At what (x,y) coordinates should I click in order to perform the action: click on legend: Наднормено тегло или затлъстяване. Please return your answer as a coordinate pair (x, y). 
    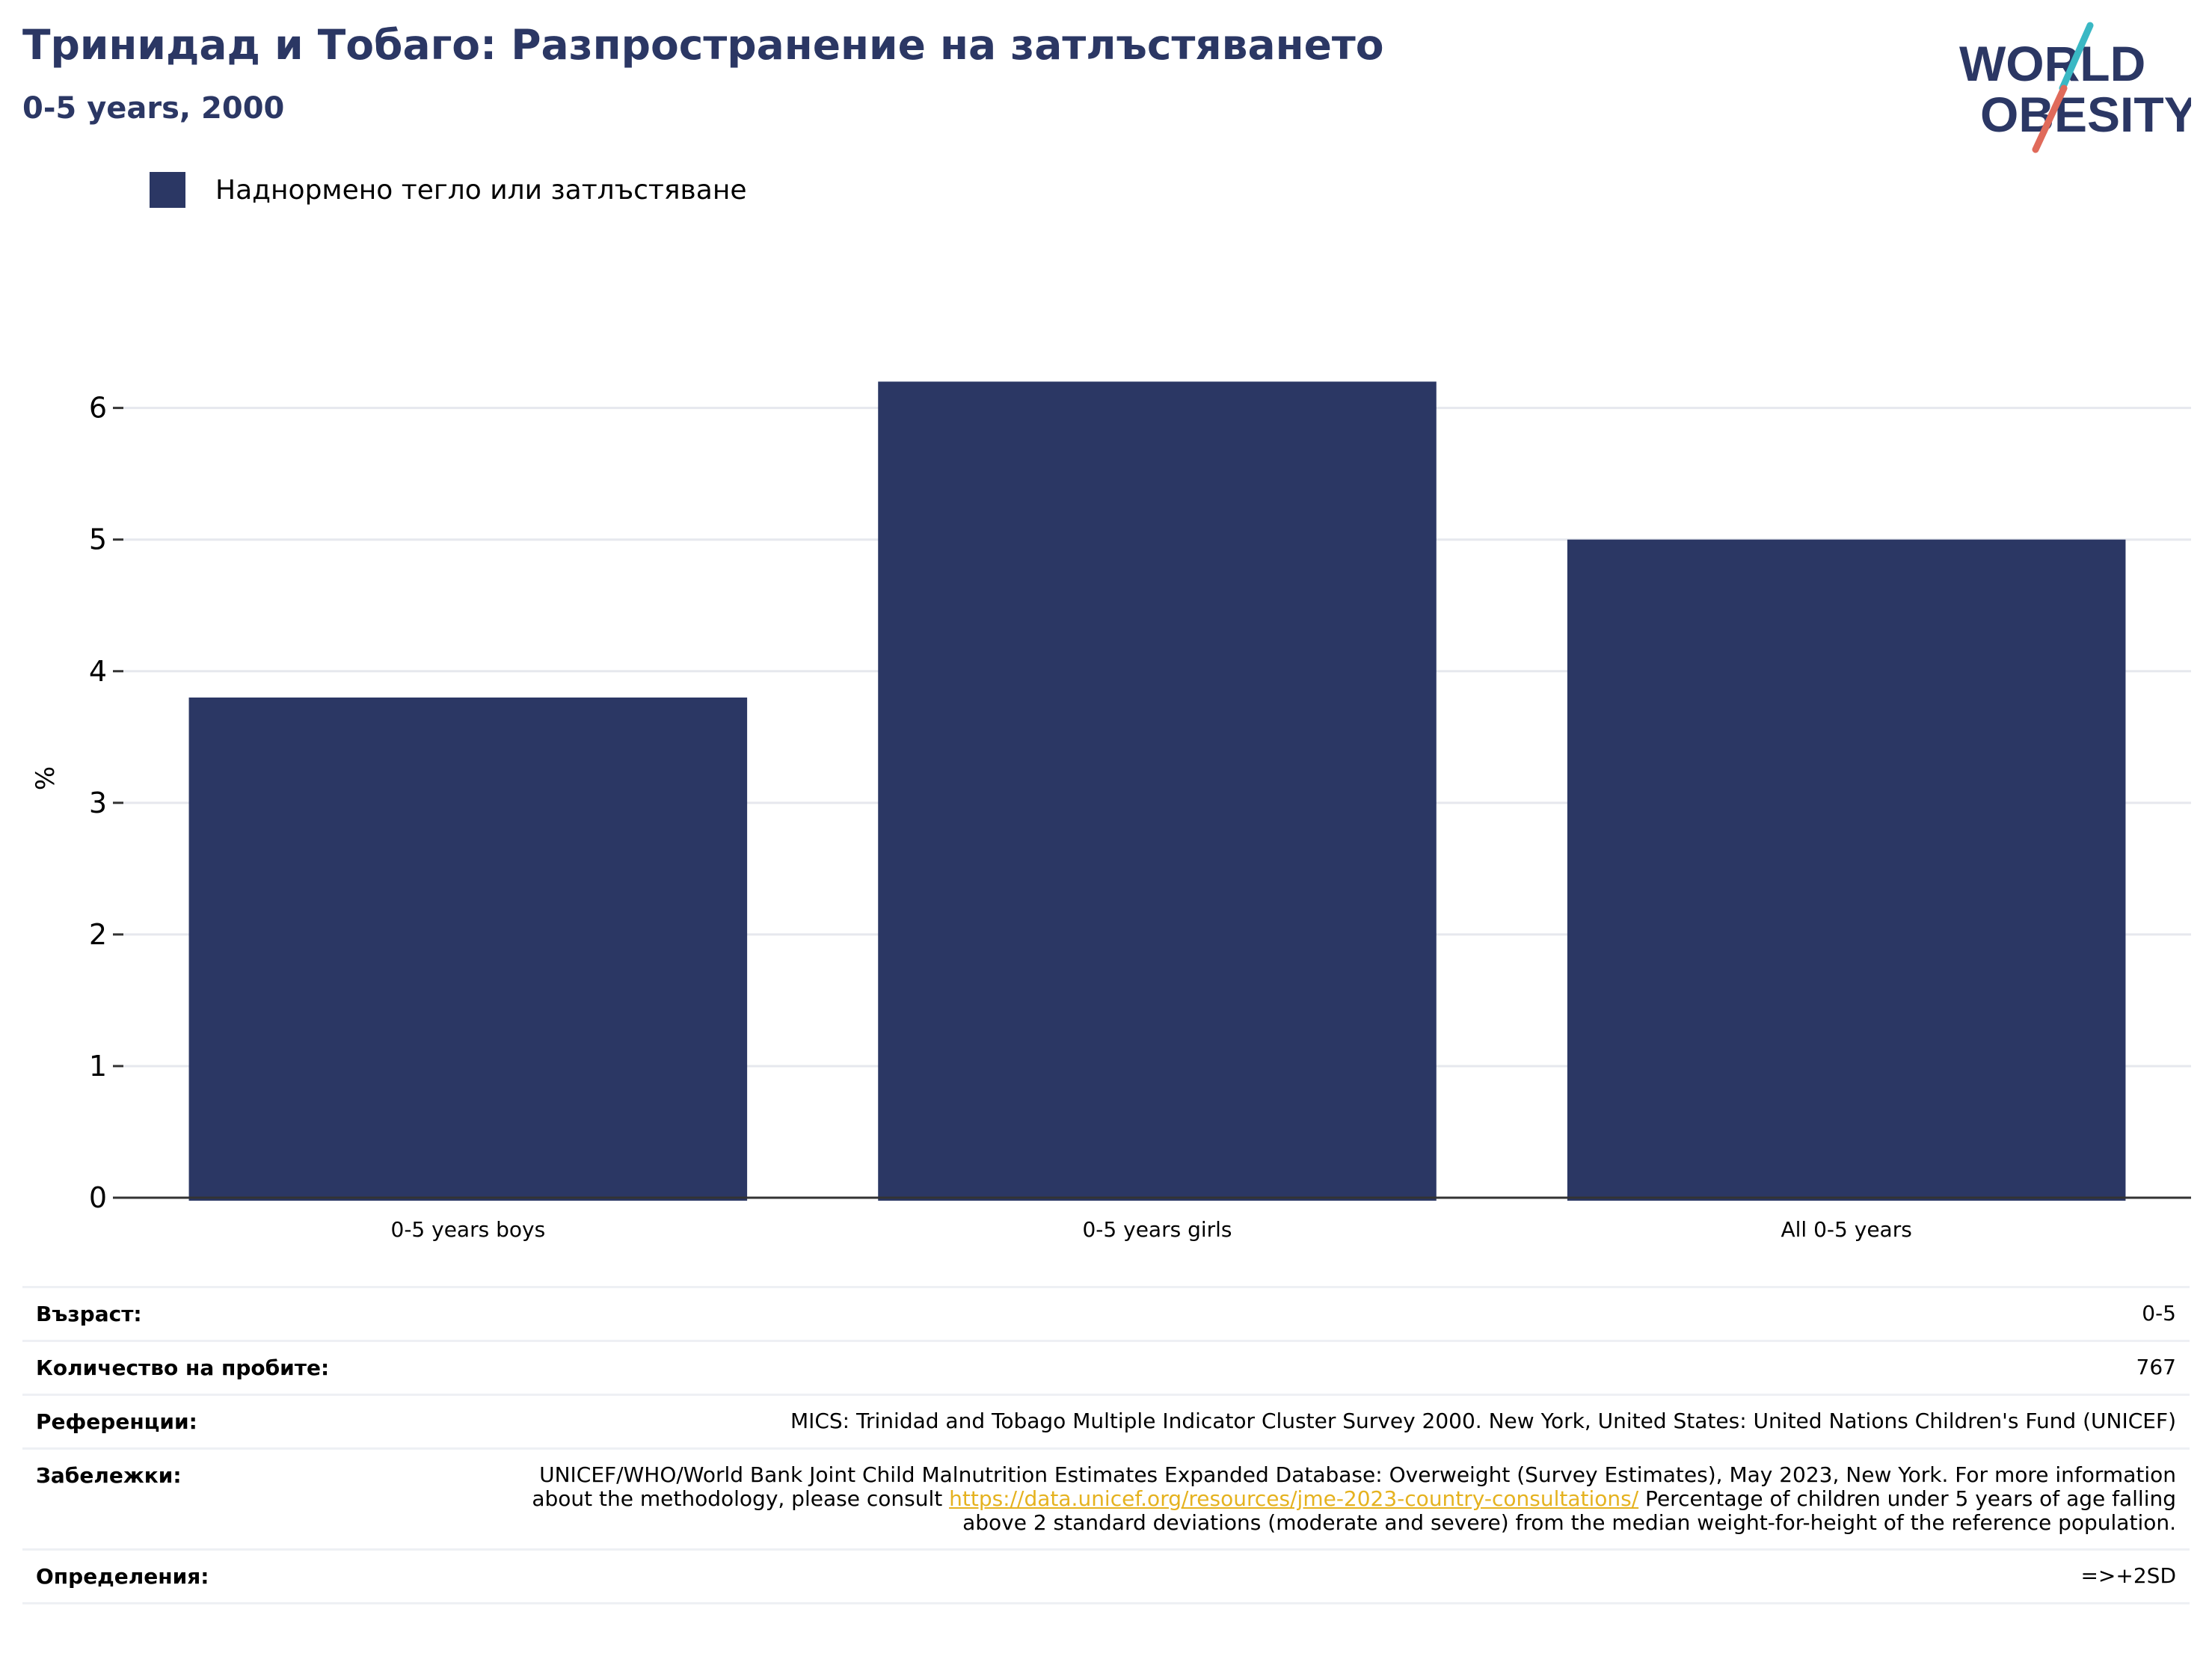
    Looking at the image, I should click on (448, 190).